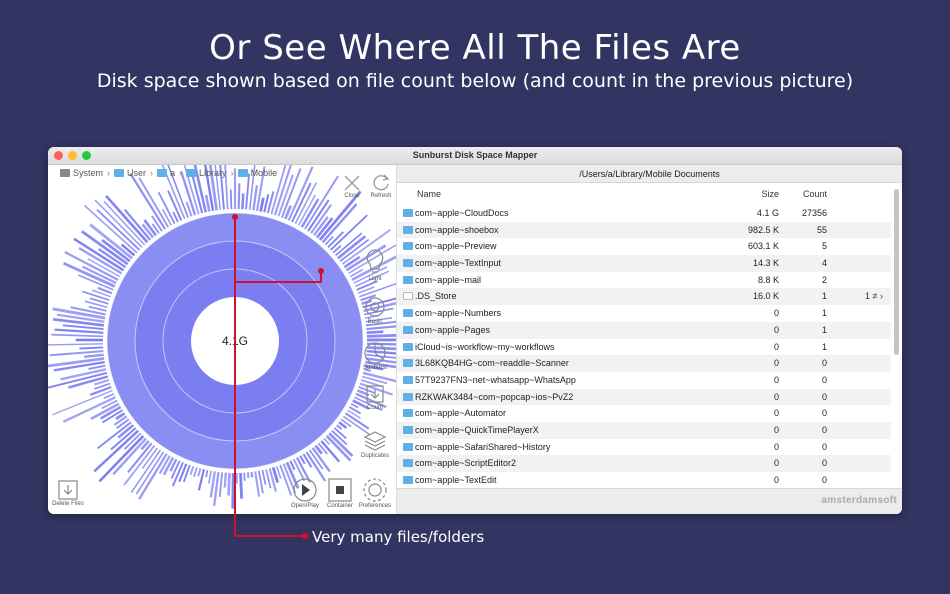 Image resolution: width=950 pixels, height=594 pixels. I want to click on table-row: com~apple~CloudDocs 4.1 G 27356, so click(644, 213).